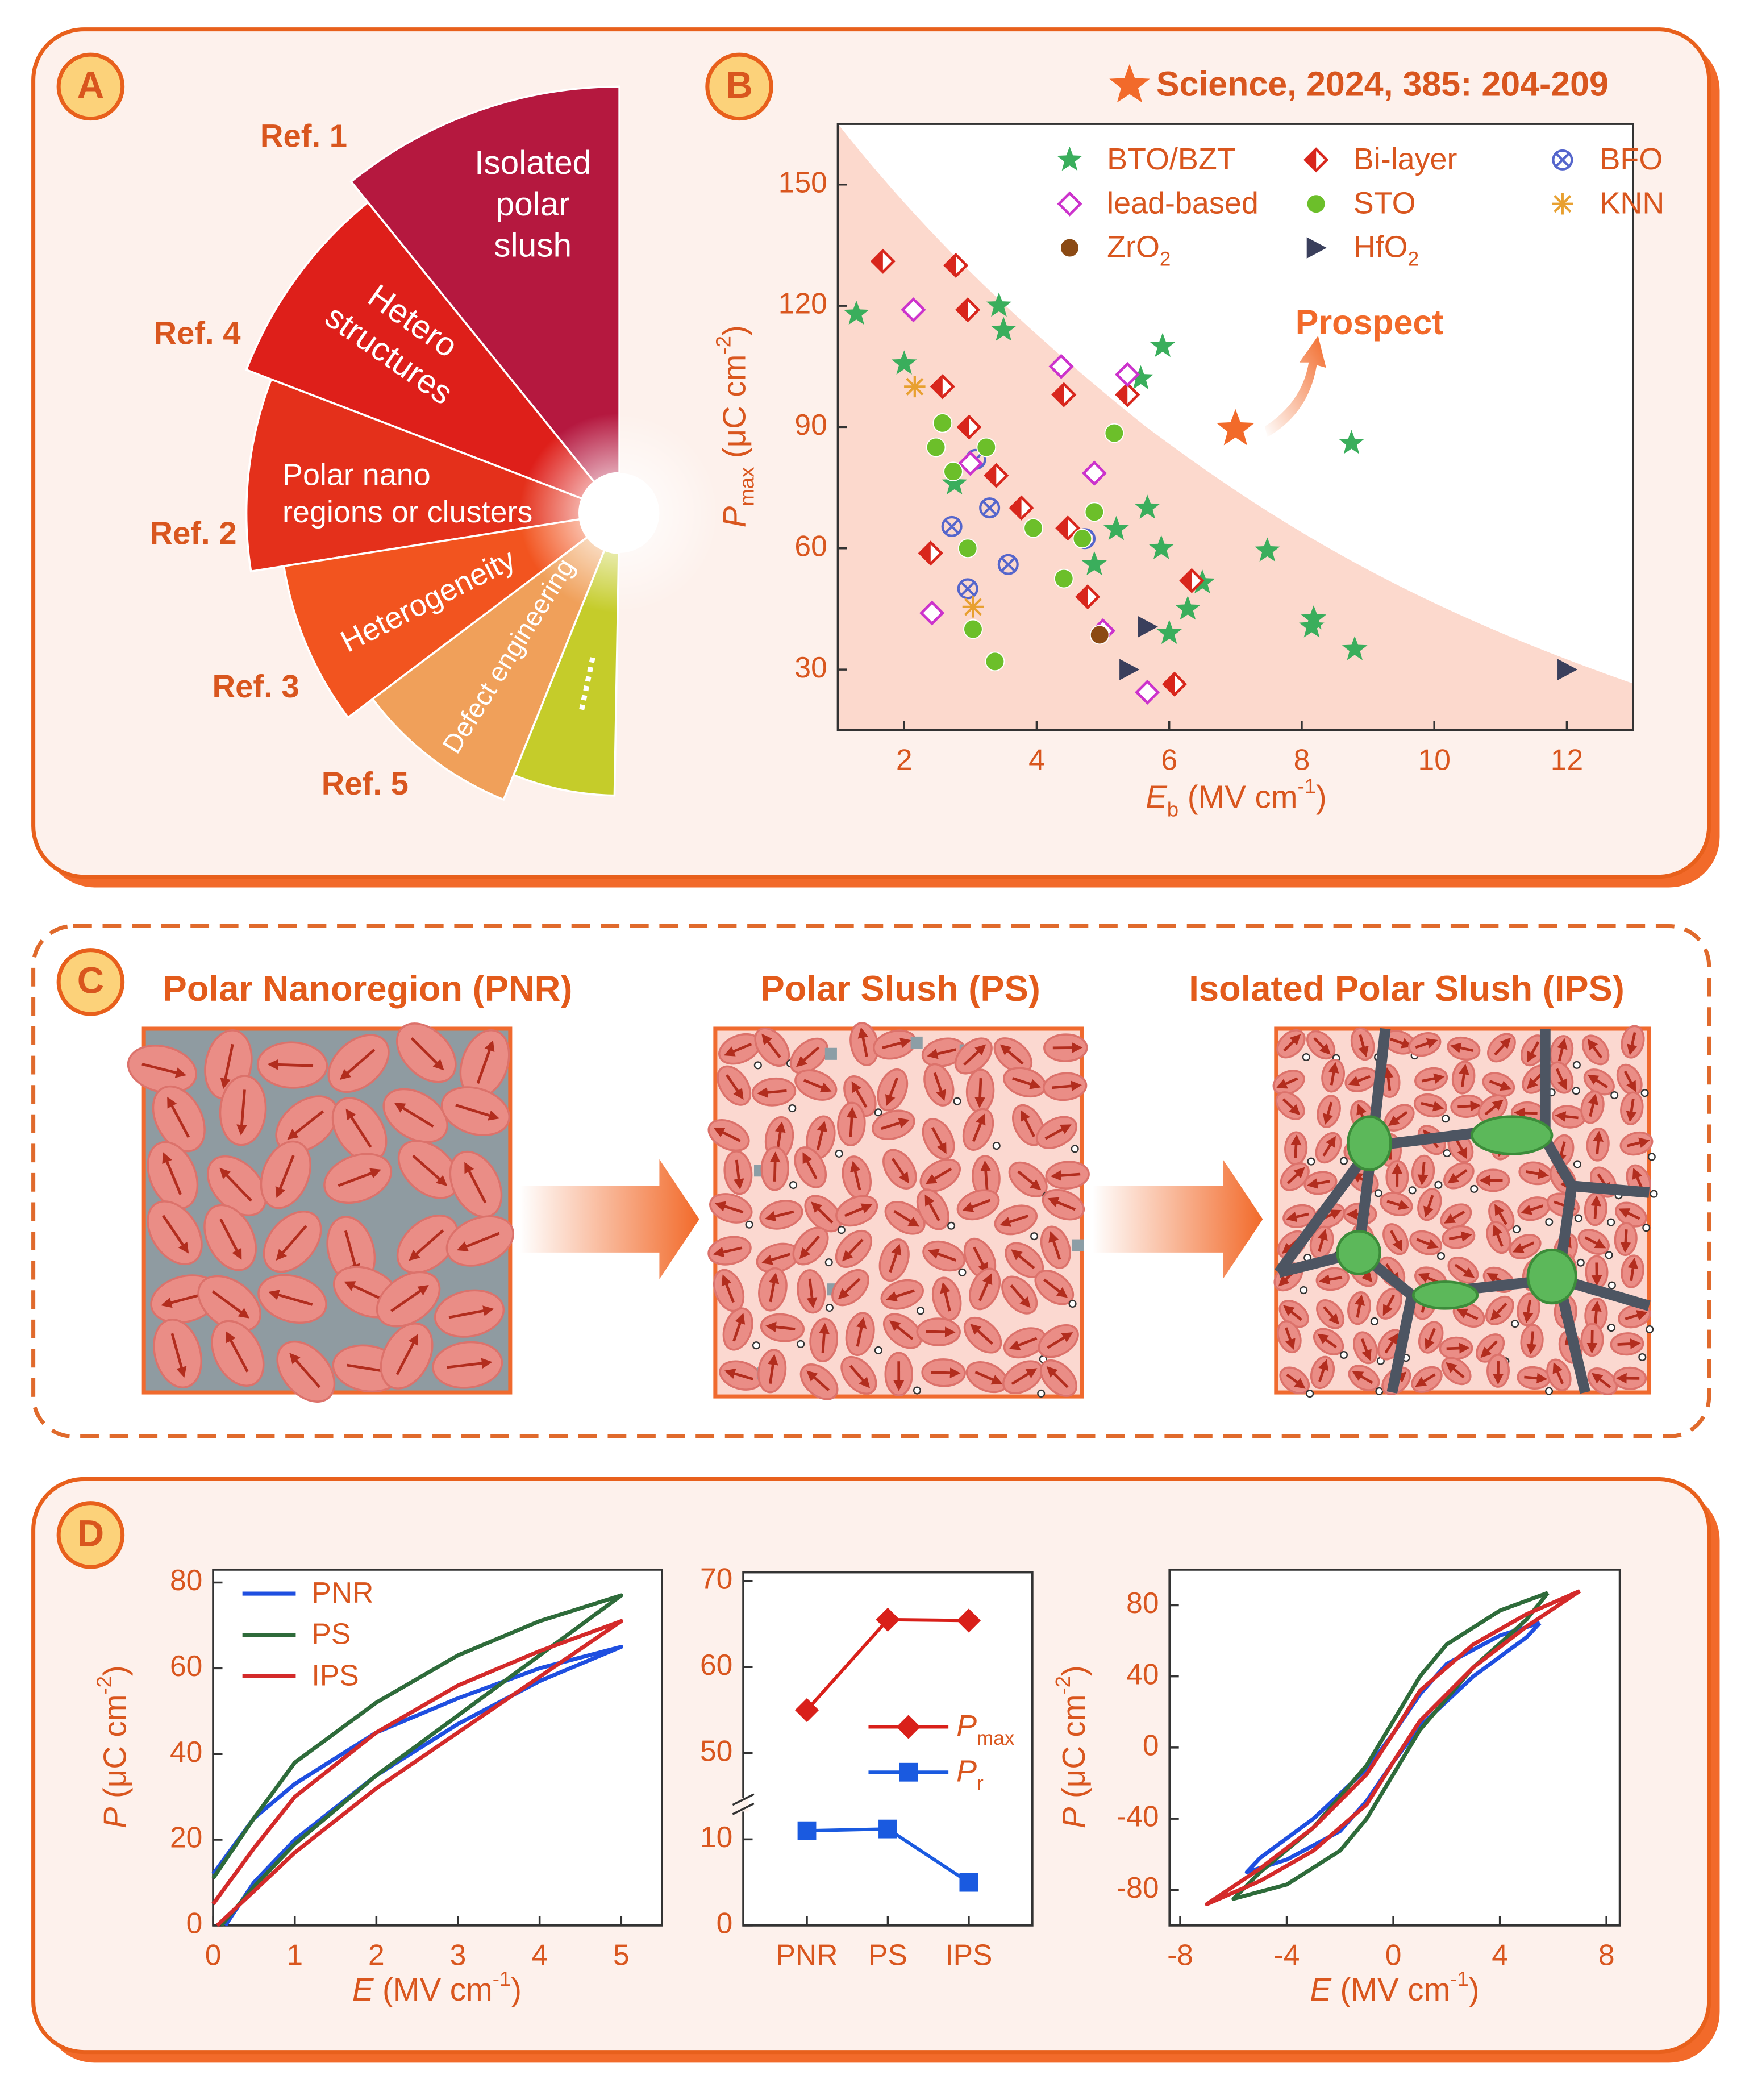  What do you see at coordinates (331, 1634) in the screenshot?
I see `legend-label: PS` at bounding box center [331, 1634].